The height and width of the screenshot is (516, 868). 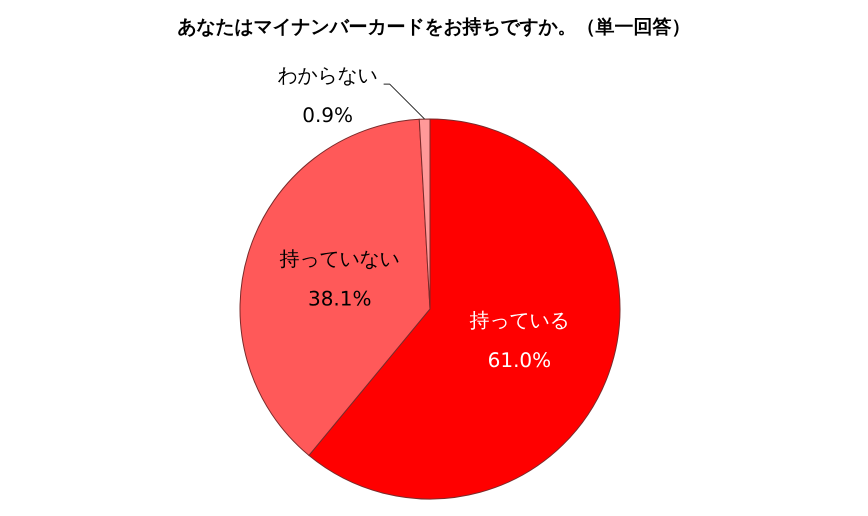 What do you see at coordinates (328, 115) in the screenshot?
I see `data-label: 0.9%` at bounding box center [328, 115].